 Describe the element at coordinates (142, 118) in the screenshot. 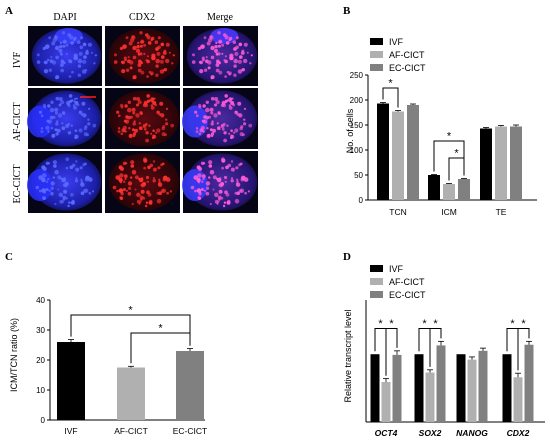

I see `micrograph-cdx2-af-cict` at that location.